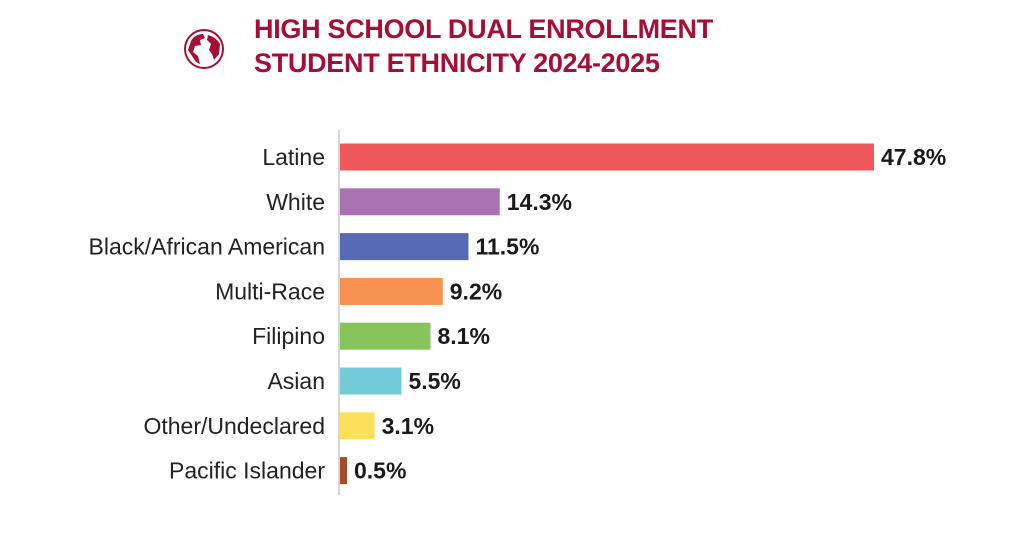 The image size is (1009, 536). What do you see at coordinates (457, 63) in the screenshot?
I see `title-line-2: STUDENT ETHNICITY 2024-2025` at bounding box center [457, 63].